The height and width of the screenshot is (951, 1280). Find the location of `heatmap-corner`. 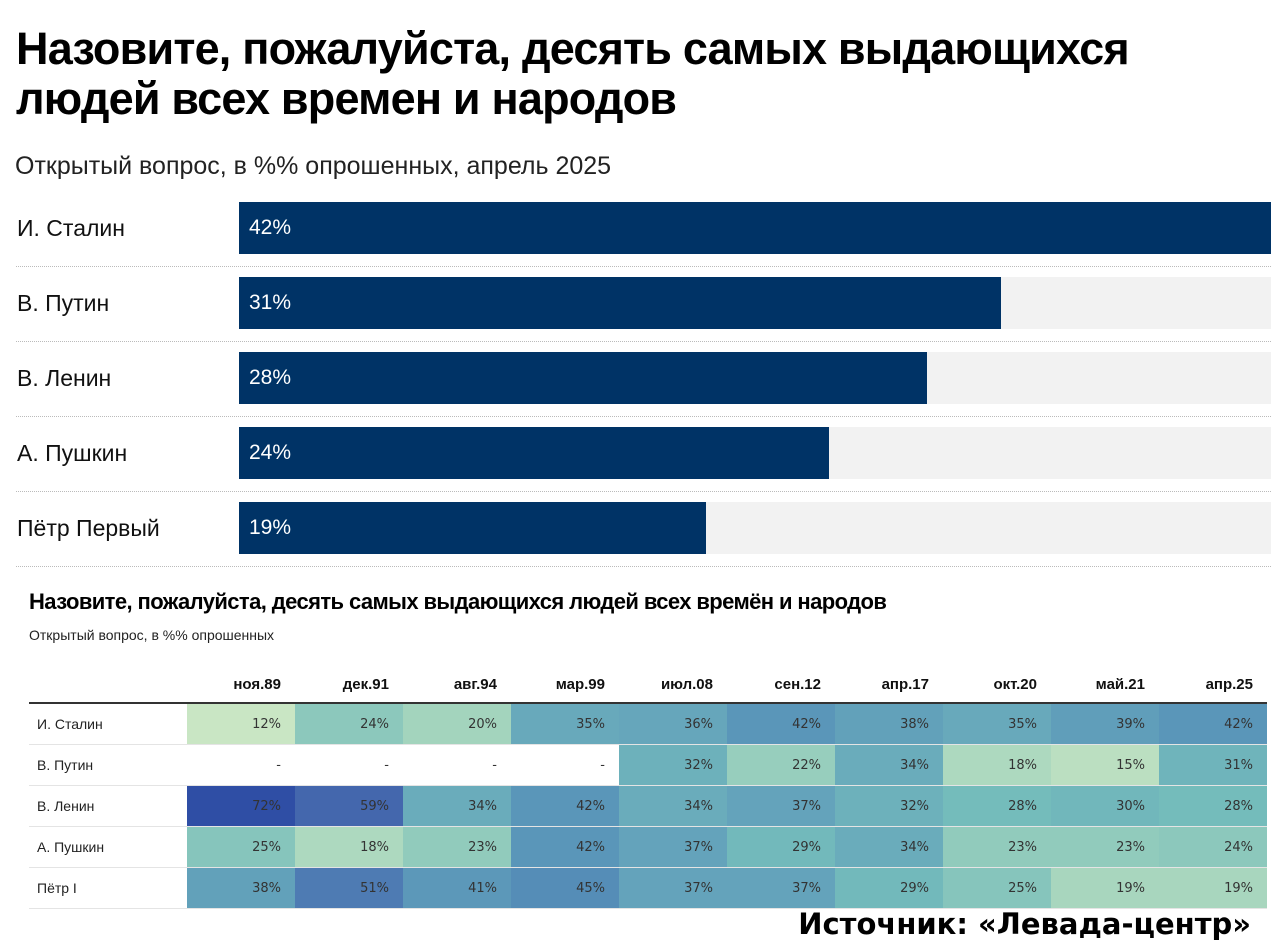

heatmap-corner is located at coordinates (108, 685).